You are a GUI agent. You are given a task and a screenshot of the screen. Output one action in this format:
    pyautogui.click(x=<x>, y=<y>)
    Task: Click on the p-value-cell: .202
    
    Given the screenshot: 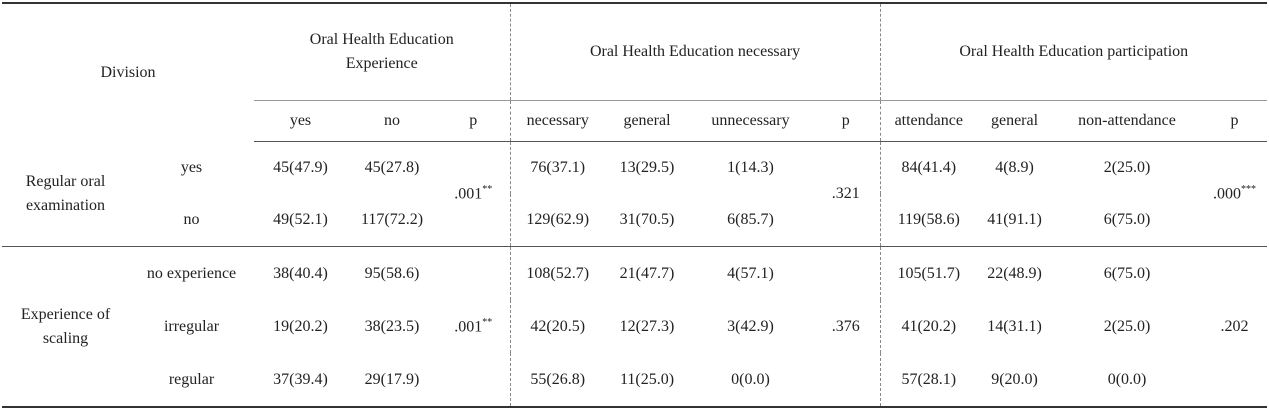 What is the action you would take?
    pyautogui.click(x=1235, y=326)
    